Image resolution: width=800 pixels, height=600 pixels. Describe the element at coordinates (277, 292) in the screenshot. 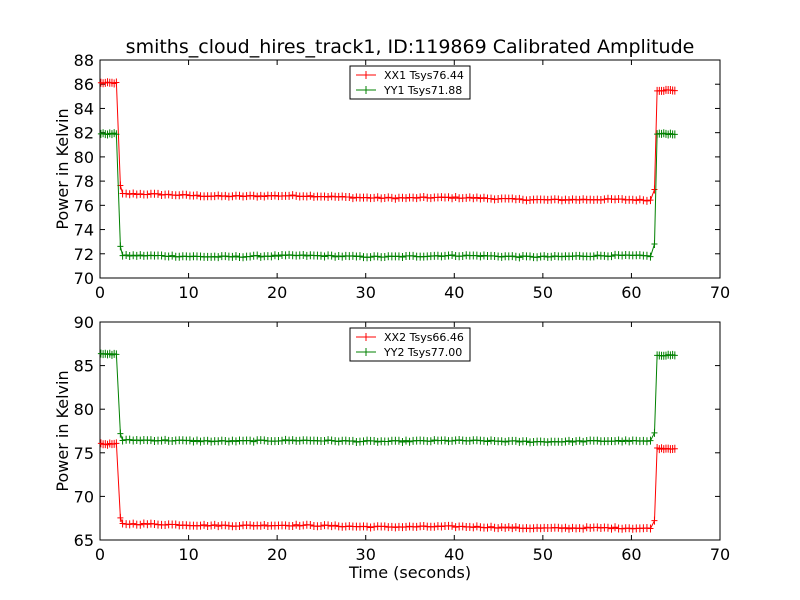

I see `x-tick-label: 20` at that location.